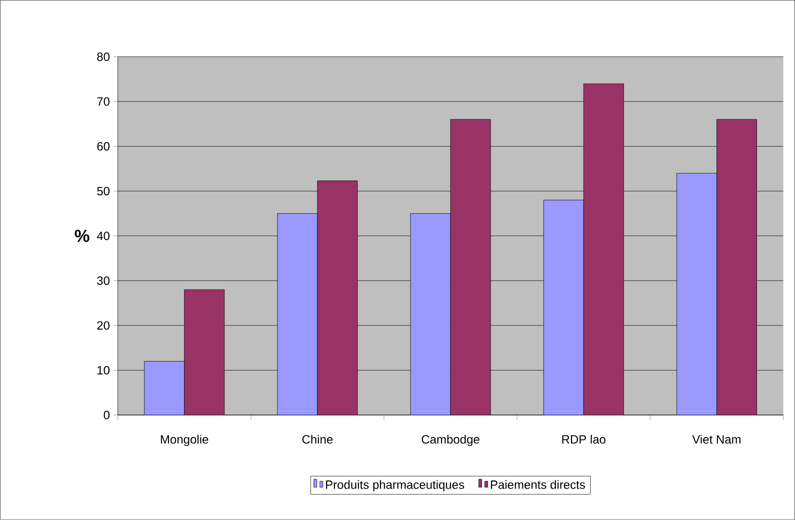  Describe the element at coordinates (103, 191) in the screenshot. I see `y-tick-label: 50` at that location.